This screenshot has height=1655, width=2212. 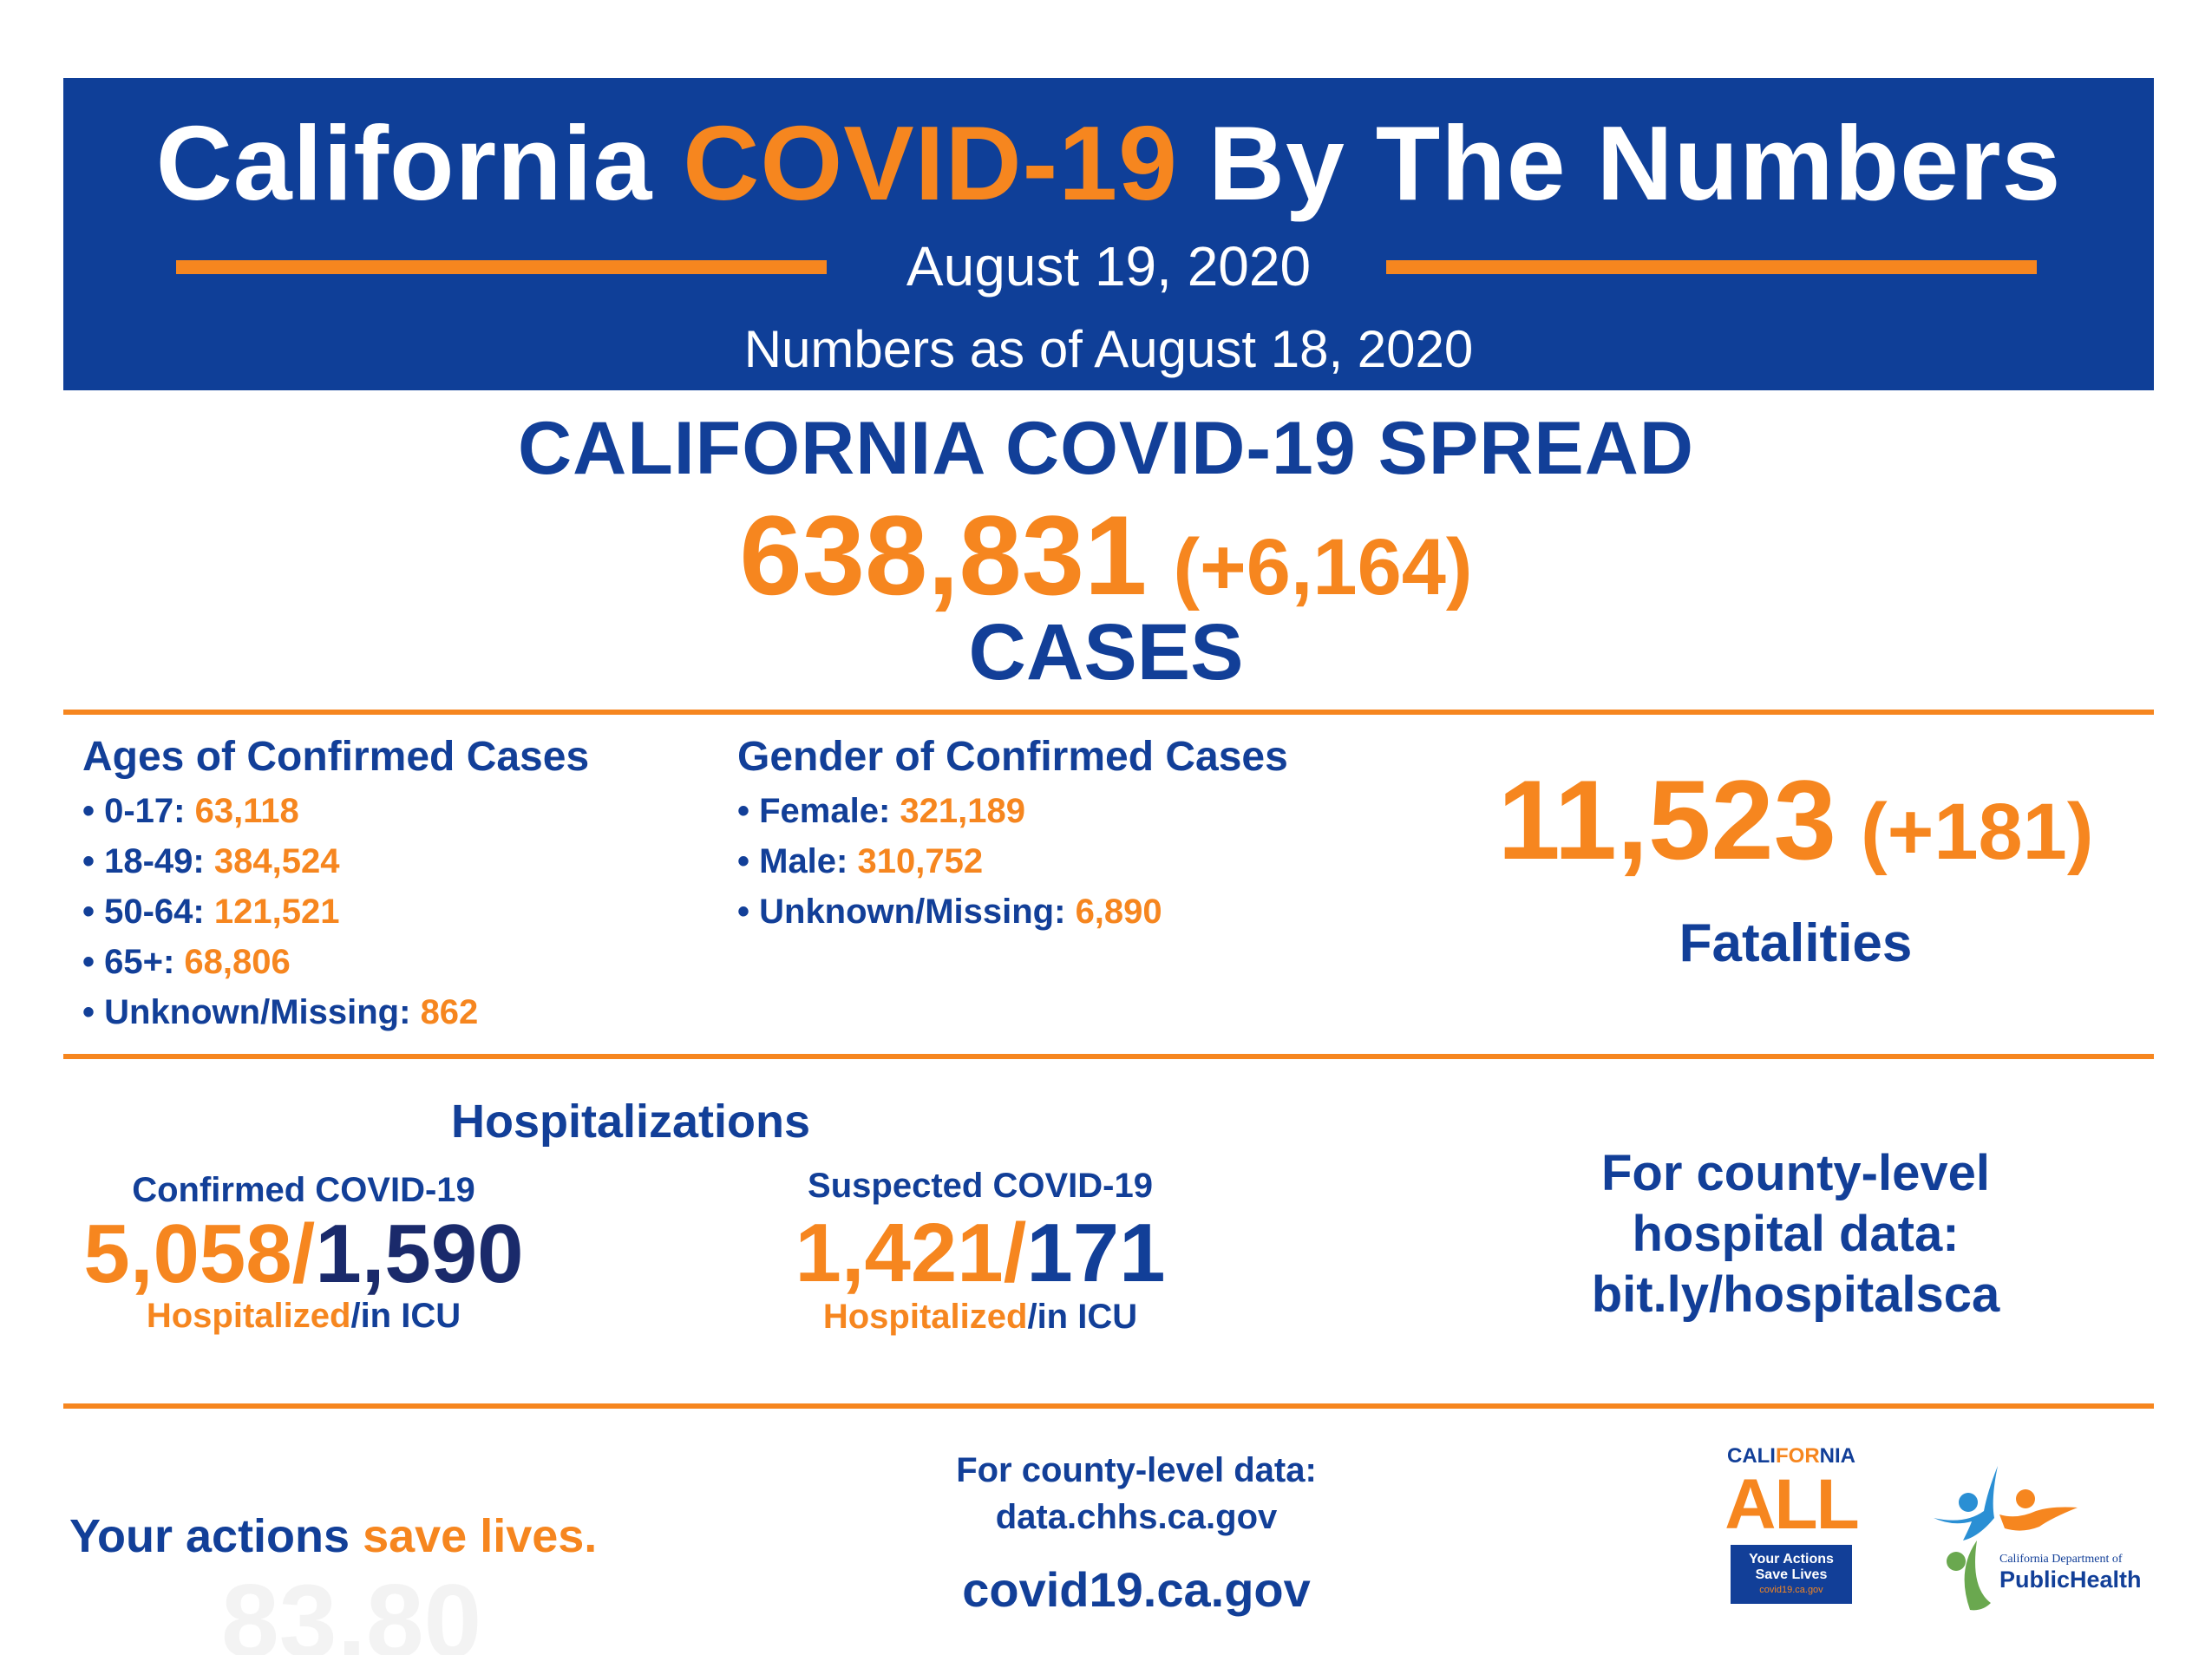 What do you see at coordinates (143, 912) in the screenshot?
I see `ages-item-label: • 50-64:` at bounding box center [143, 912].